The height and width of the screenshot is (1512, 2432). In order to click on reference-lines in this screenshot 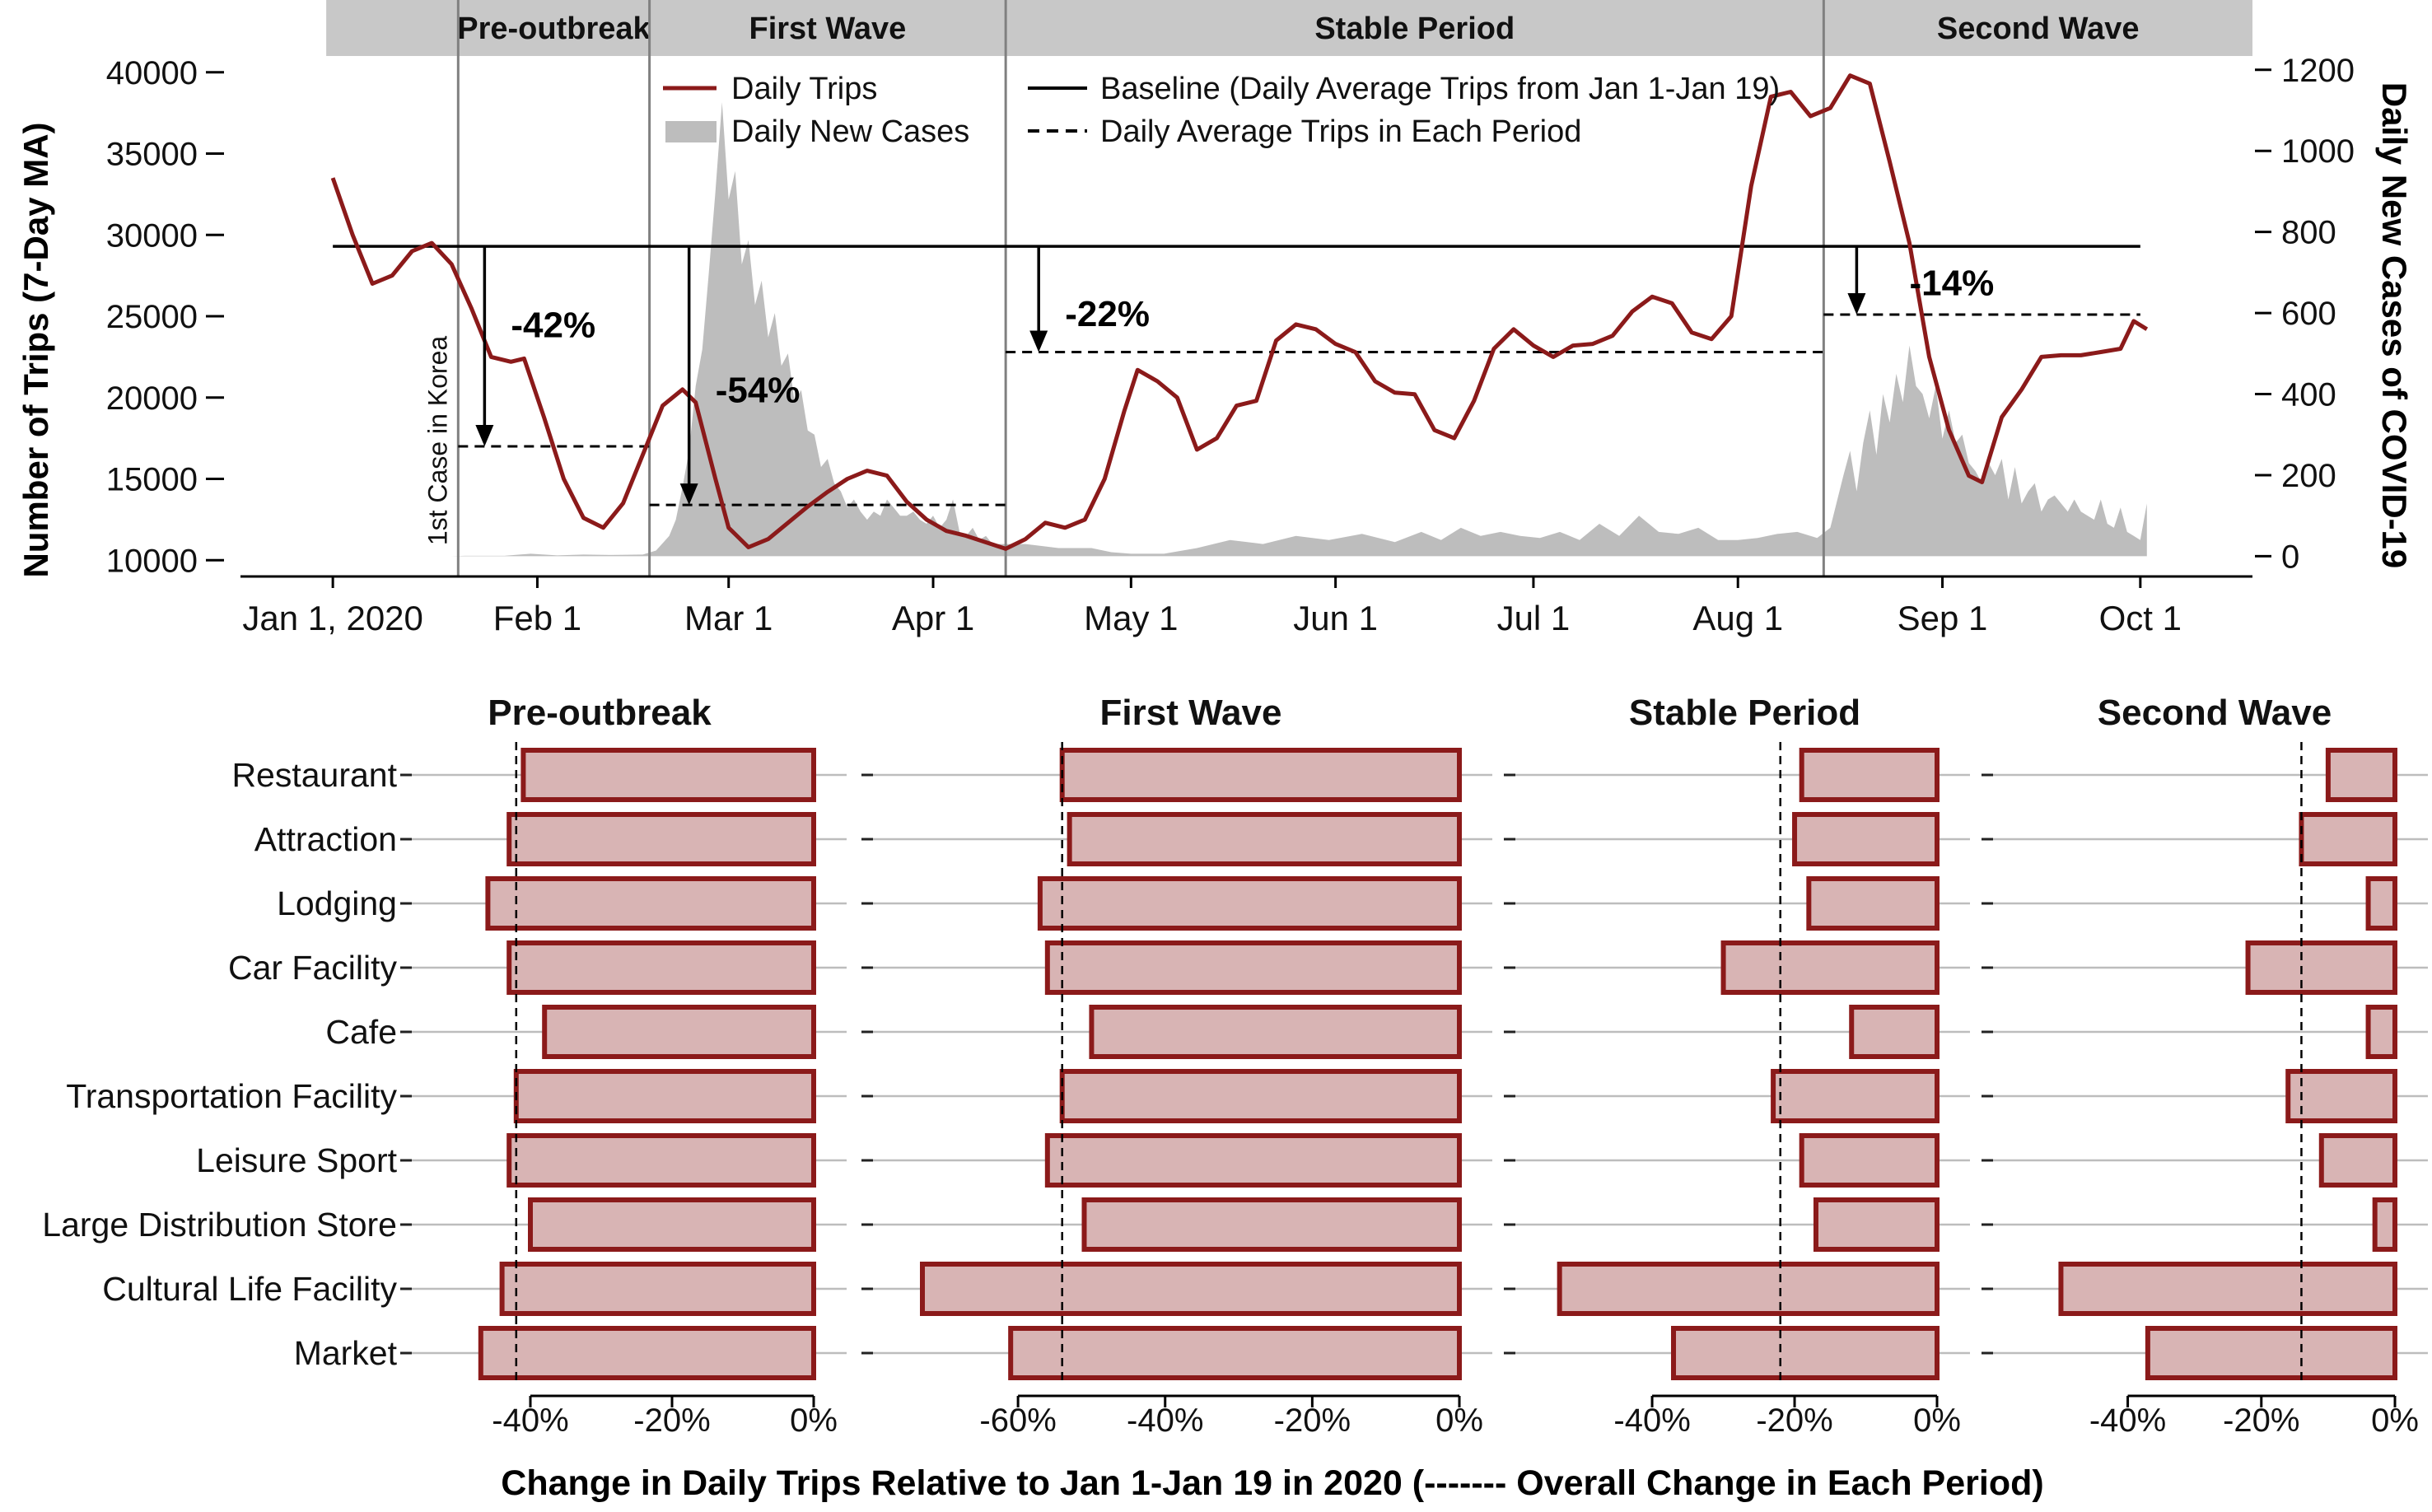, I will do `click(1236, 375)`.